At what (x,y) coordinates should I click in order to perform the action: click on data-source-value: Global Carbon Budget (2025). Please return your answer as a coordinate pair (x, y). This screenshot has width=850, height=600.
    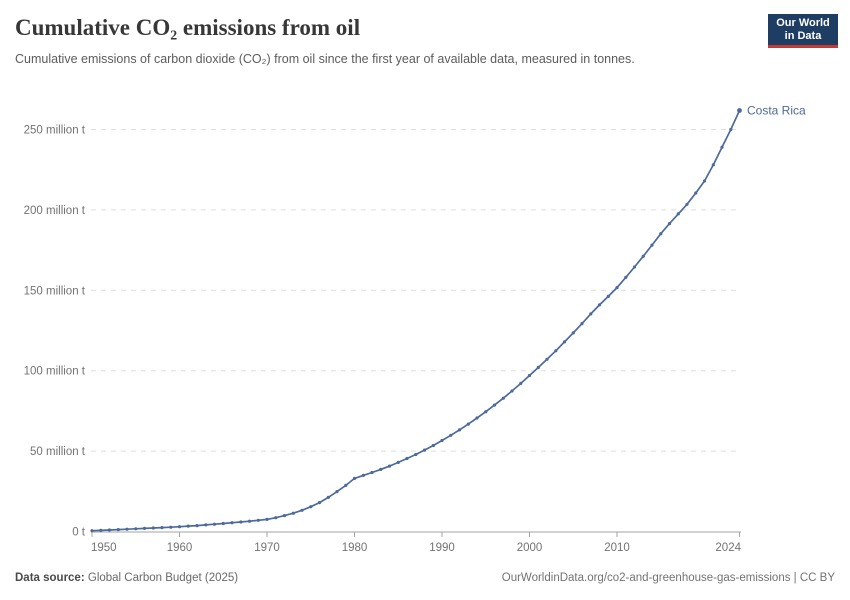
    Looking at the image, I should click on (163, 578).